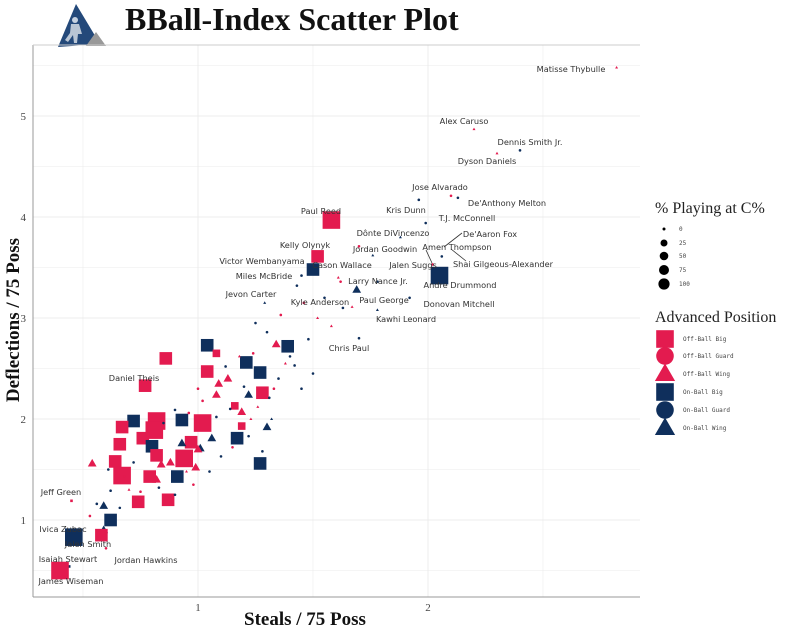 The width and height of the screenshot is (801, 633). Describe the element at coordinates (75, 20) in the screenshot. I see `logo-player-head` at that location.